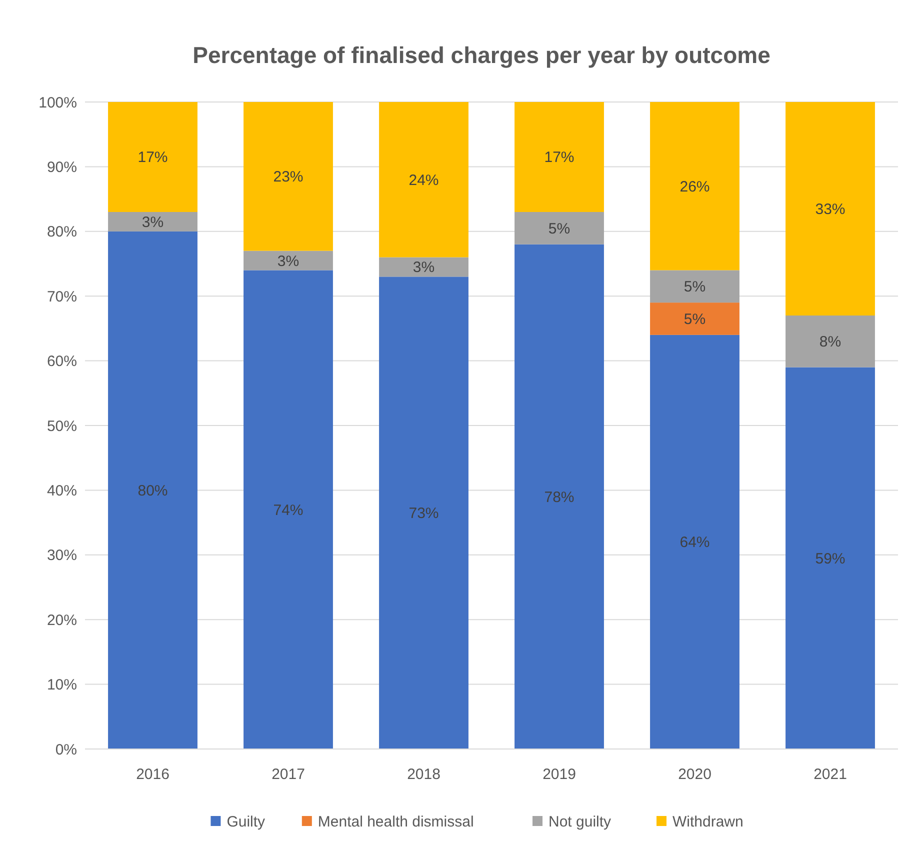  What do you see at coordinates (61, 297) in the screenshot?
I see `y-tick-label: 70%` at bounding box center [61, 297].